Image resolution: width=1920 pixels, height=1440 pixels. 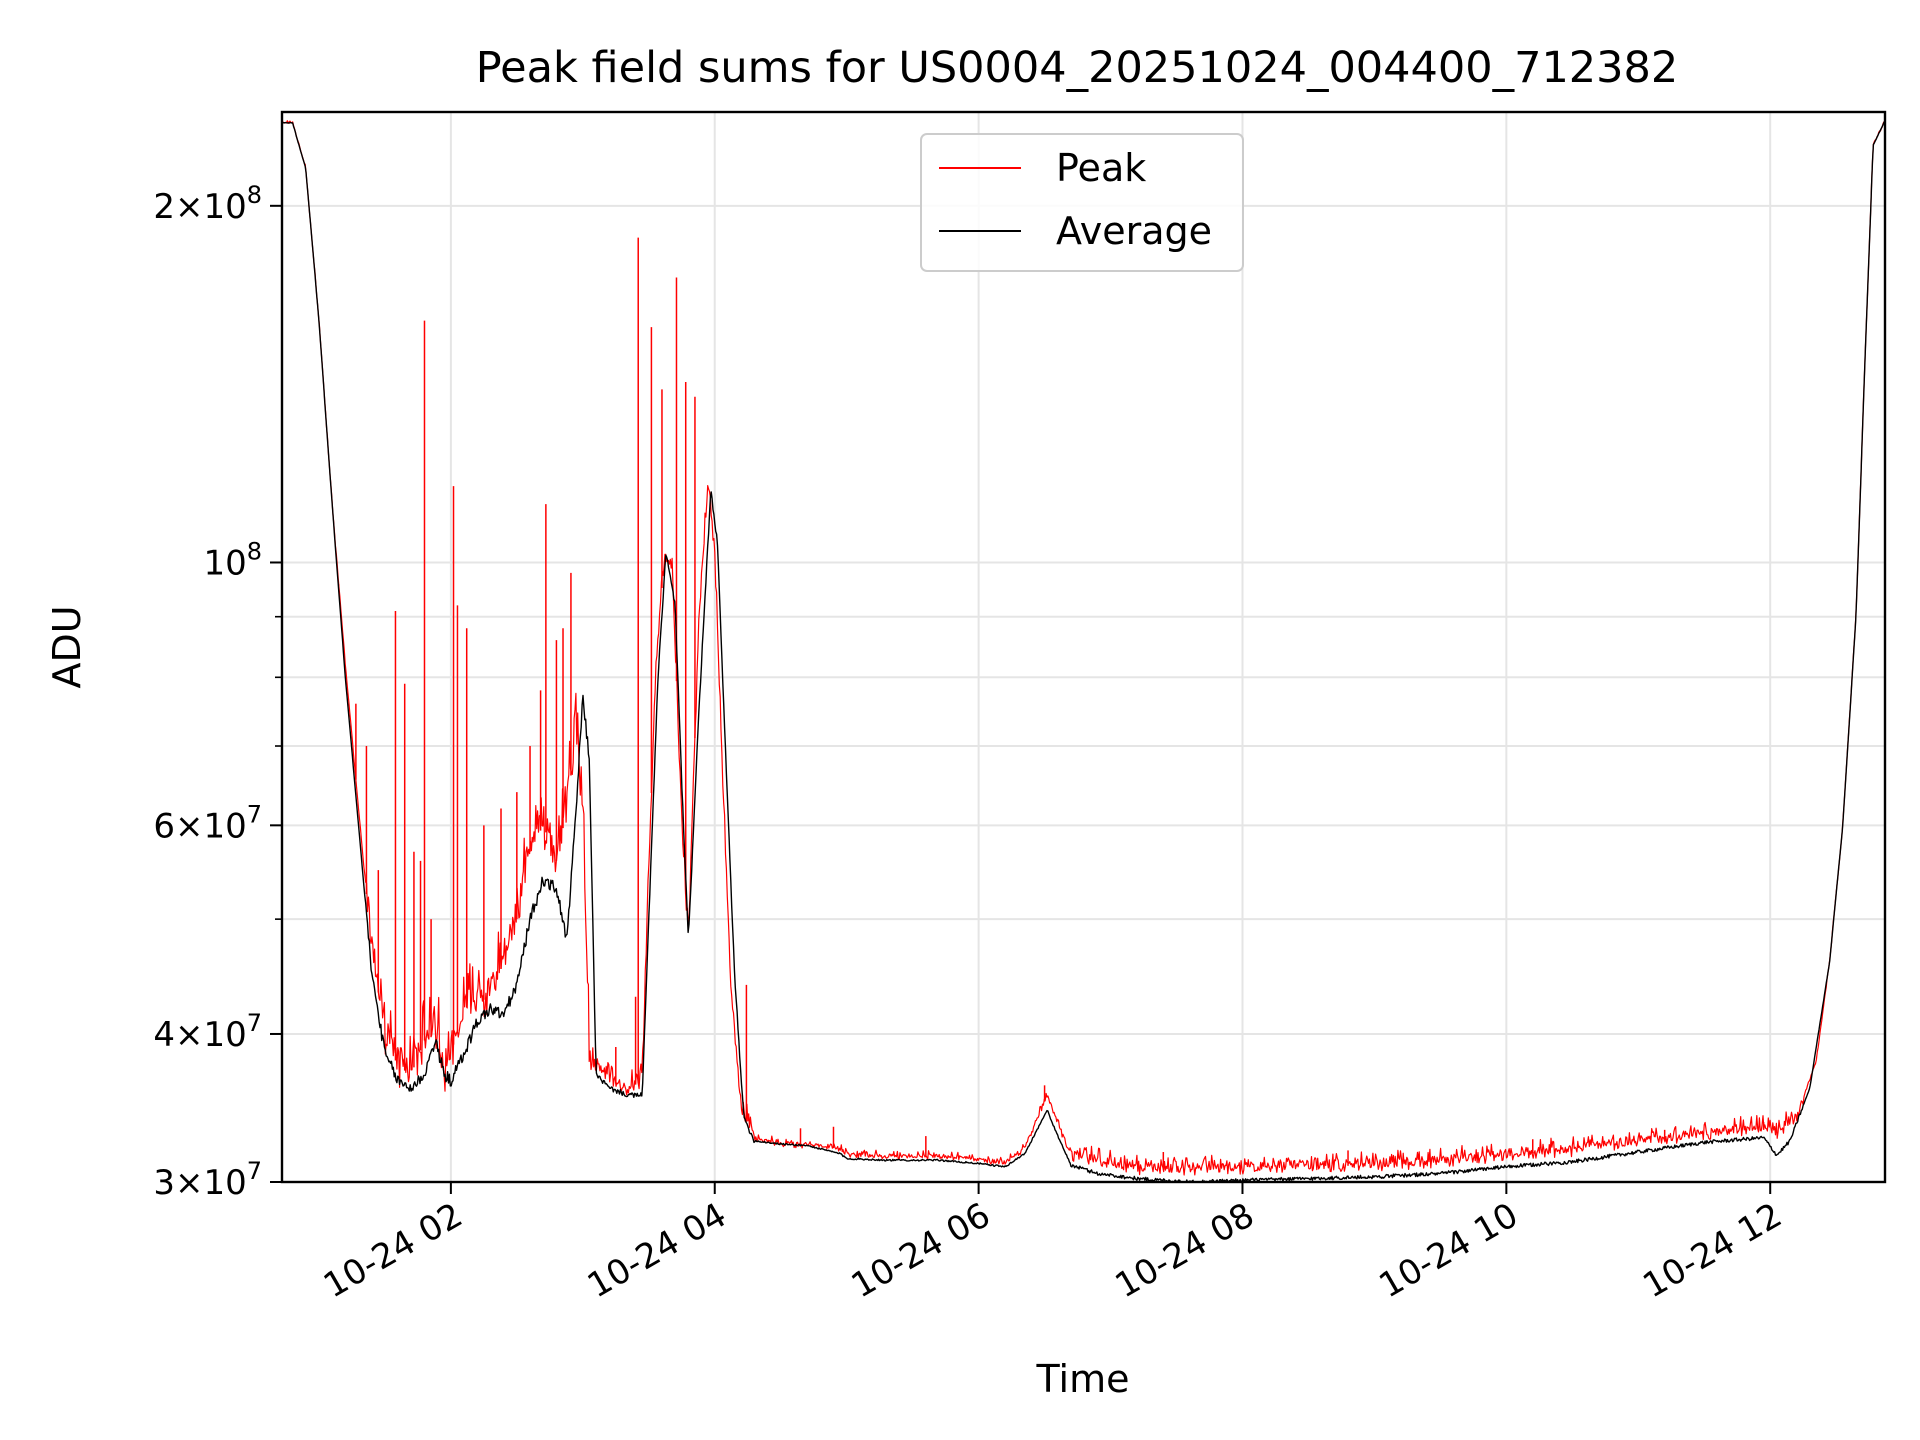 What do you see at coordinates (1134, 231) in the screenshot?
I see `legend-average-label: Average` at bounding box center [1134, 231].